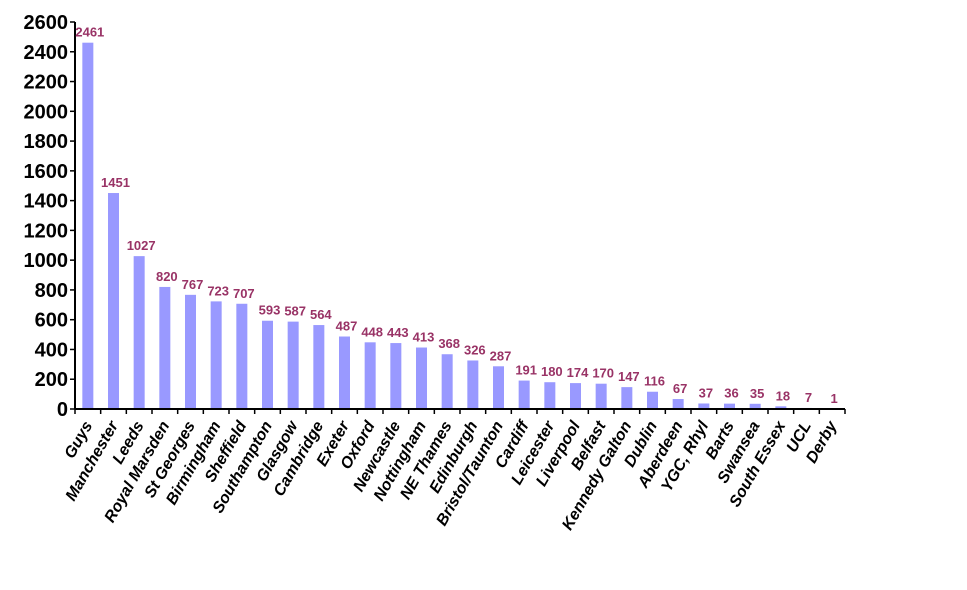 Image resolution: width=967 pixels, height=590 pixels. Describe the element at coordinates (193, 284) in the screenshot. I see `data-label: 767` at that location.